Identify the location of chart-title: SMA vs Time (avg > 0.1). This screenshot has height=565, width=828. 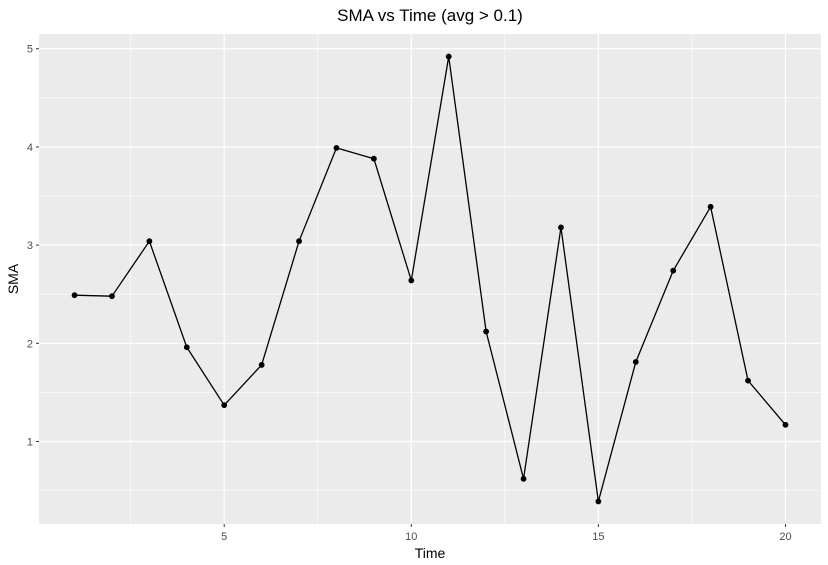
(430, 15).